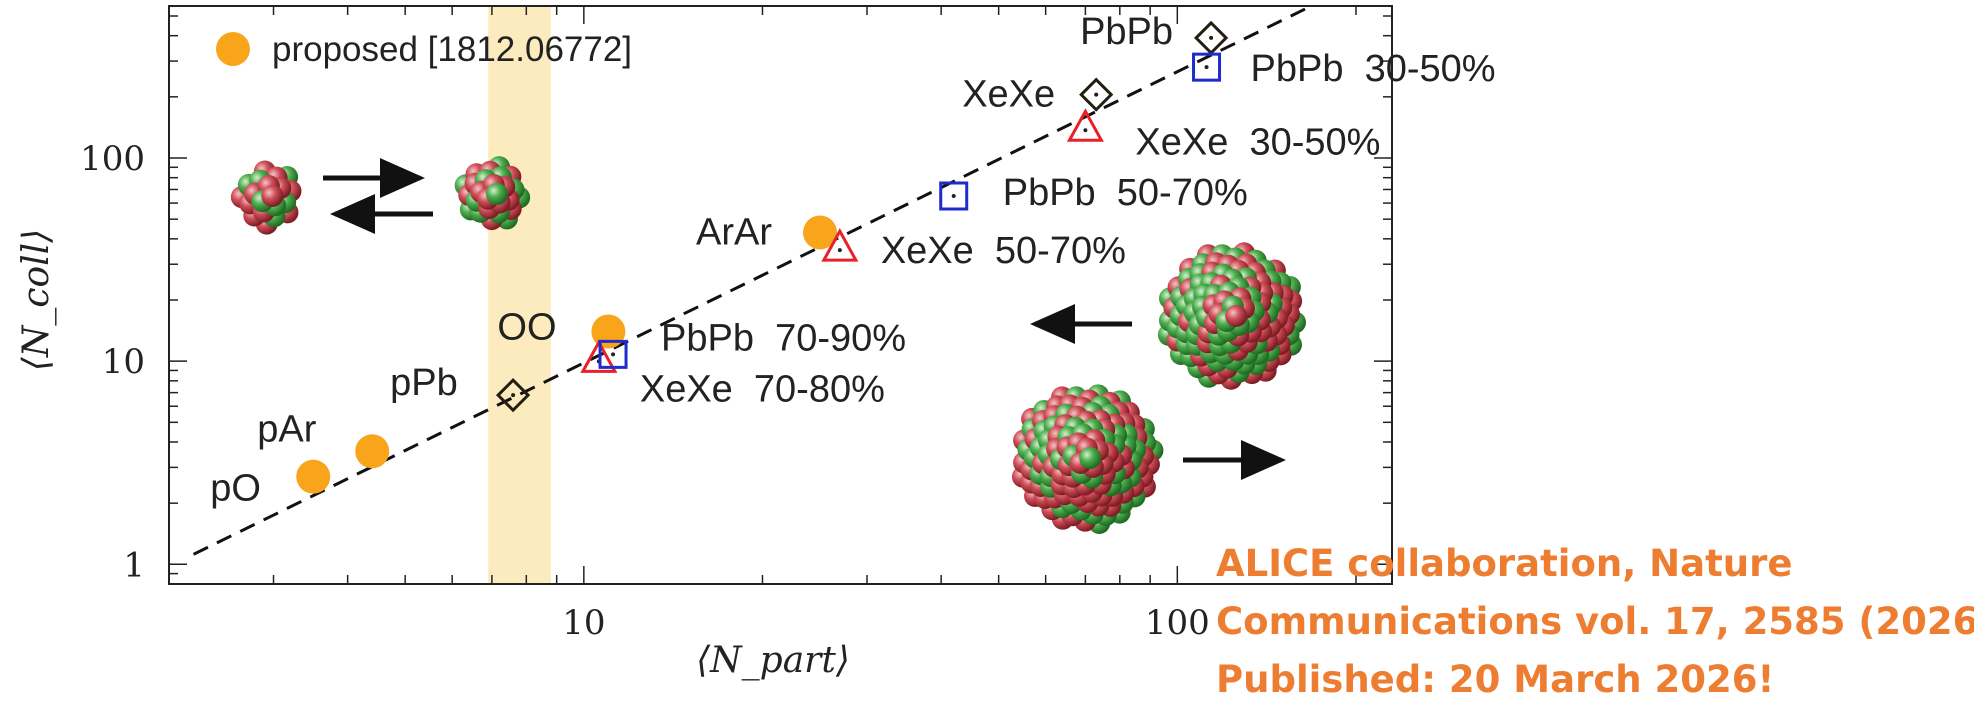 Image resolution: width=1974 pixels, height=709 pixels. What do you see at coordinates (36, 300) in the screenshot?
I see `y-axis-label: ⟨N_coll⟩` at bounding box center [36, 300].